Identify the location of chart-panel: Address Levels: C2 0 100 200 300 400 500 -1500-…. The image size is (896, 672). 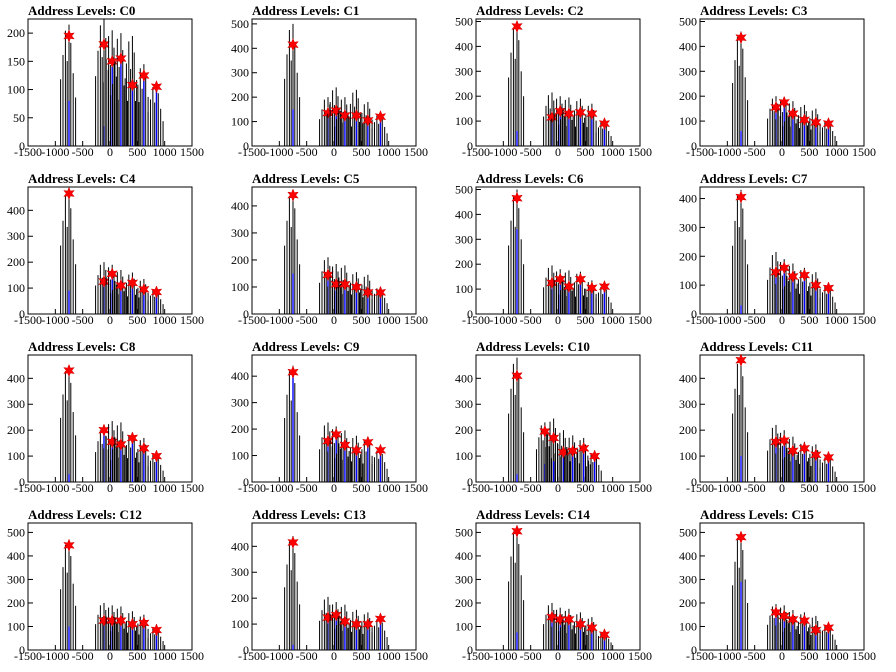
(560, 84).